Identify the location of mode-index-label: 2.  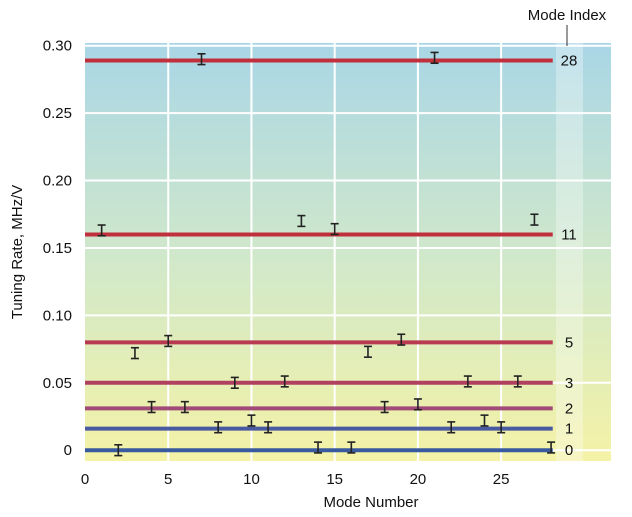
(569, 408).